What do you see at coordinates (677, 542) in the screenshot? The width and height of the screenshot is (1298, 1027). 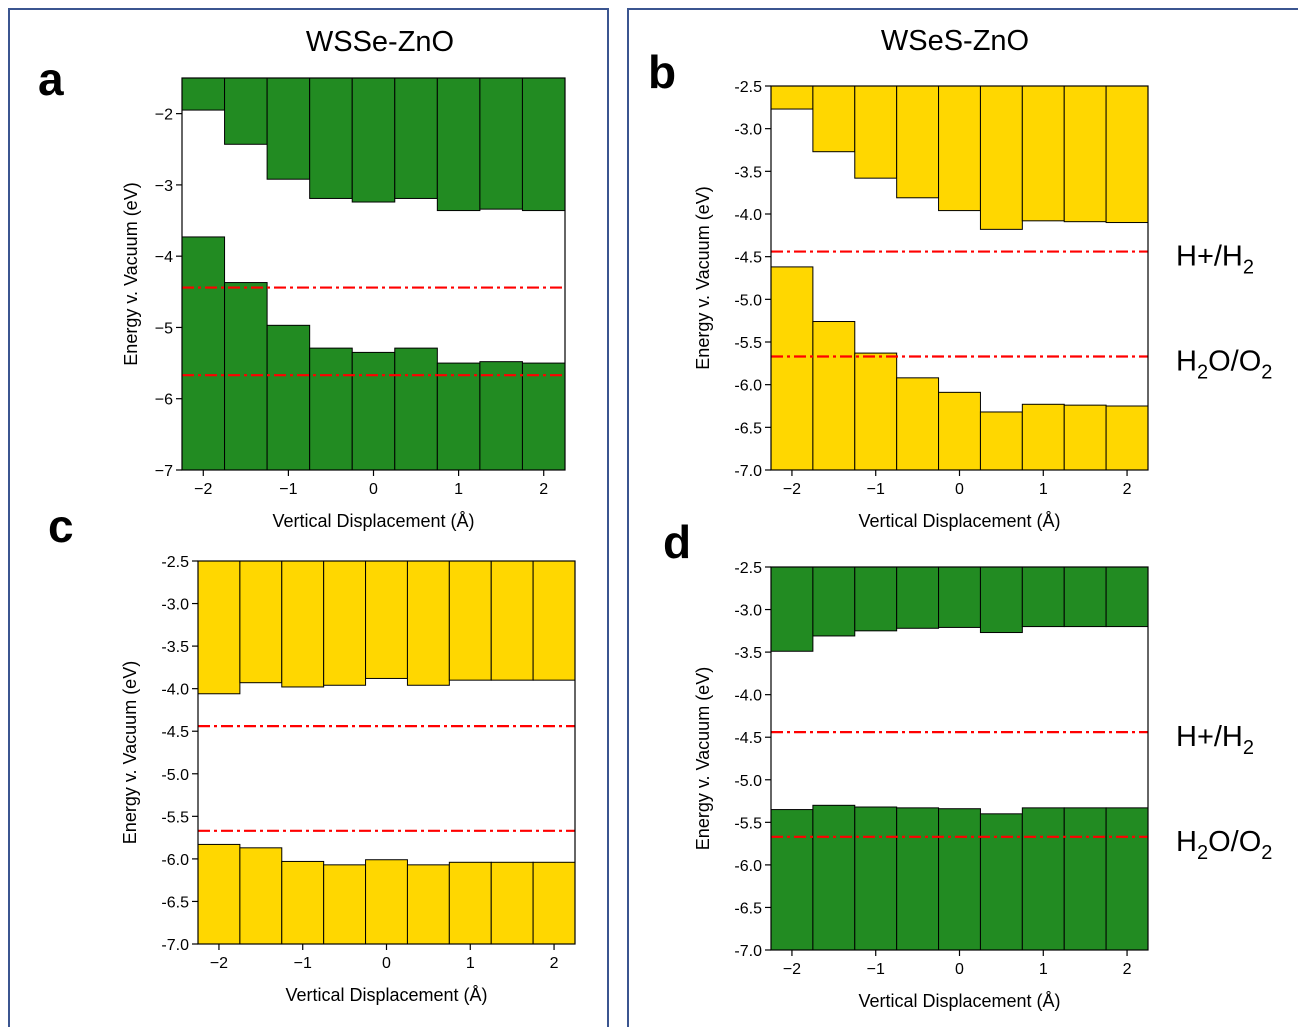 I see `panel-letter: d` at bounding box center [677, 542].